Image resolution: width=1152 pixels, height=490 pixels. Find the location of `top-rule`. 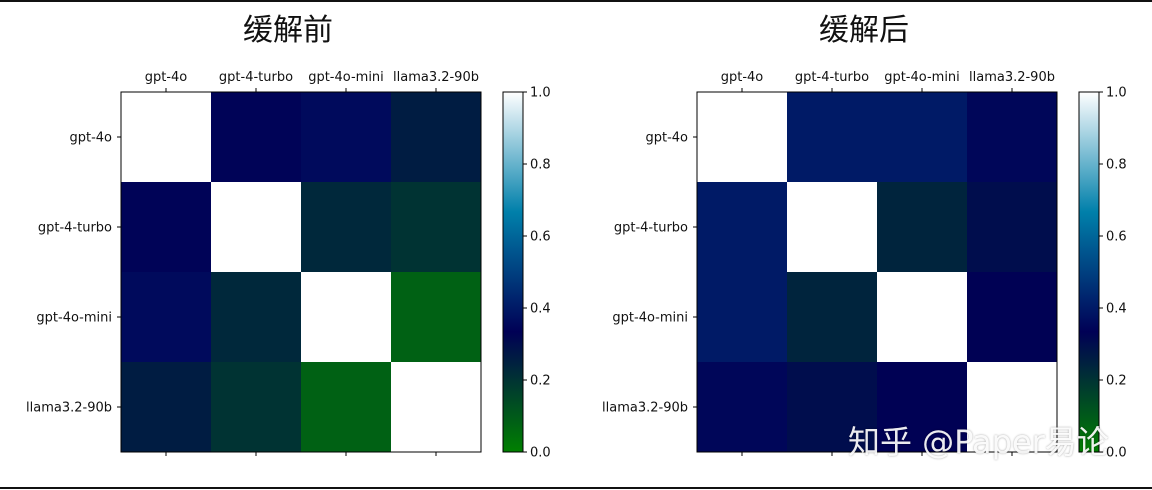

top-rule is located at coordinates (576, 1).